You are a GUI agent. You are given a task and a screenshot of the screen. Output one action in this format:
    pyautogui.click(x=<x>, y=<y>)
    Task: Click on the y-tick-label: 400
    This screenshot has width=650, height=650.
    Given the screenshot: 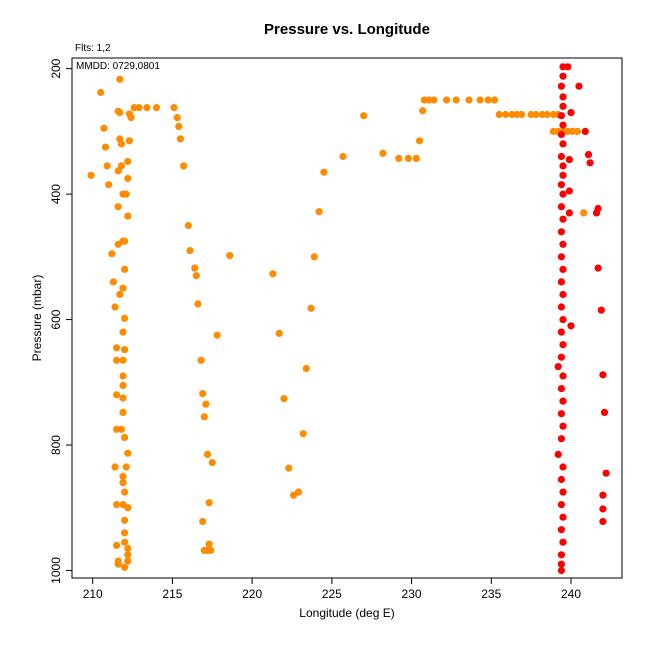 What is the action you would take?
    pyautogui.click(x=56, y=194)
    